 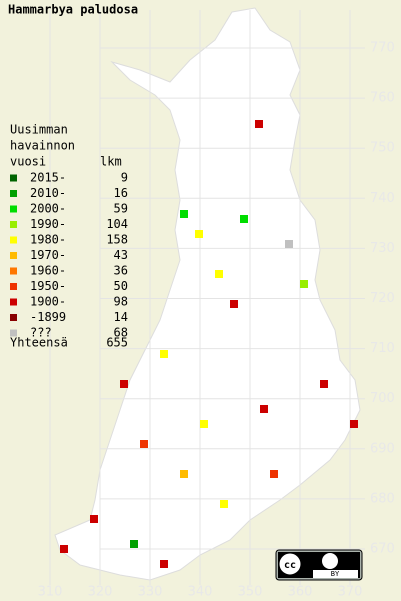 What do you see at coordinates (48, 209) in the screenshot?
I see `legend-label: 2000-` at bounding box center [48, 209].